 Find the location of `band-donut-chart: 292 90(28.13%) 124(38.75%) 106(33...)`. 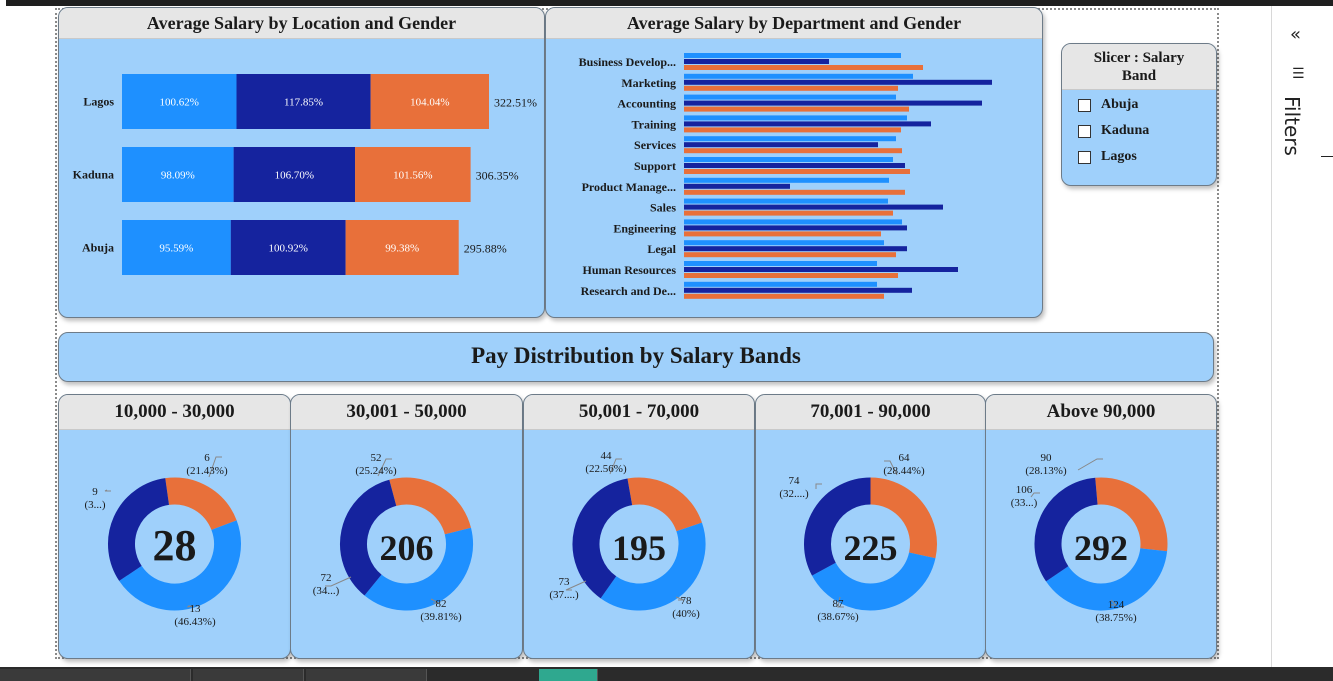

band-donut-chart: 292 90(28.13%) 124(38.75%) 106(33...) is located at coordinates (1101, 526).